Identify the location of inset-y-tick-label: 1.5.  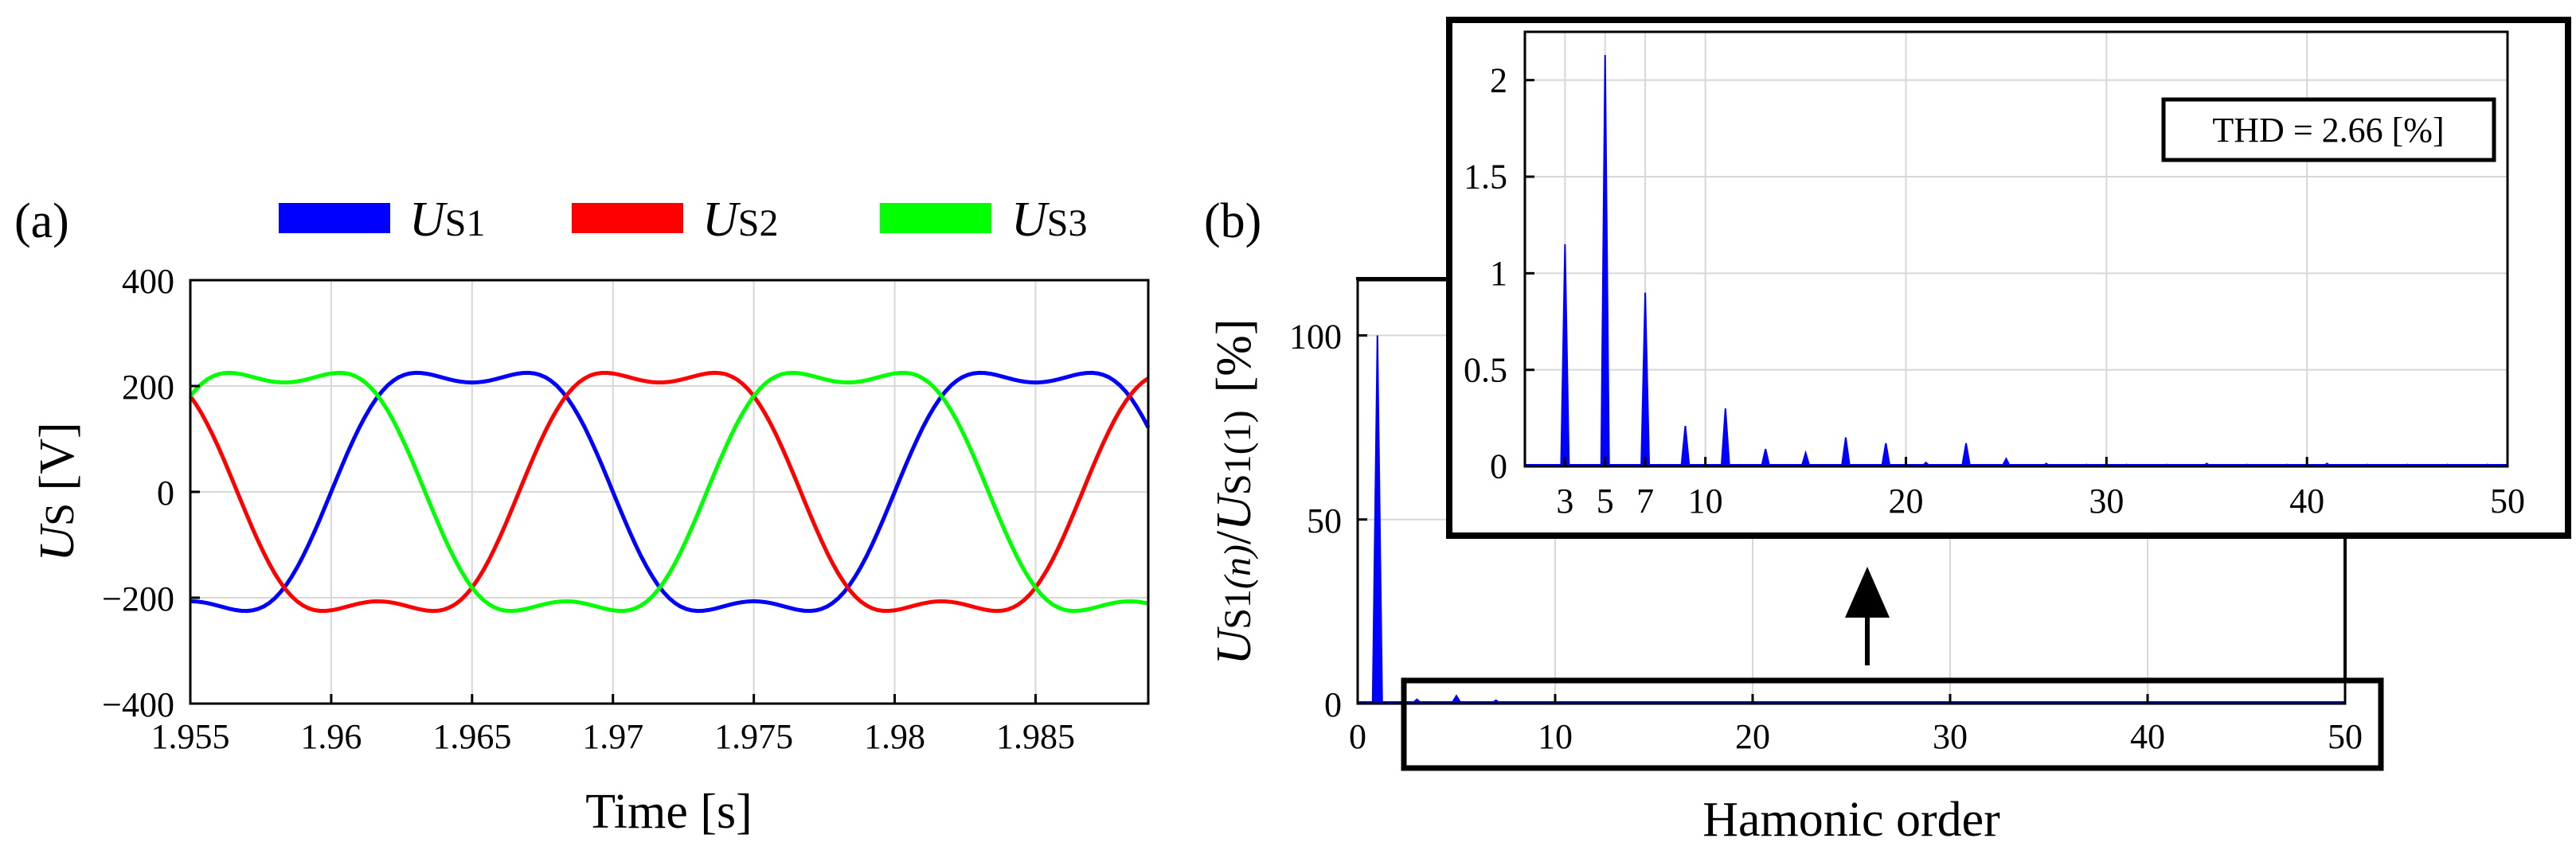
(1485, 177).